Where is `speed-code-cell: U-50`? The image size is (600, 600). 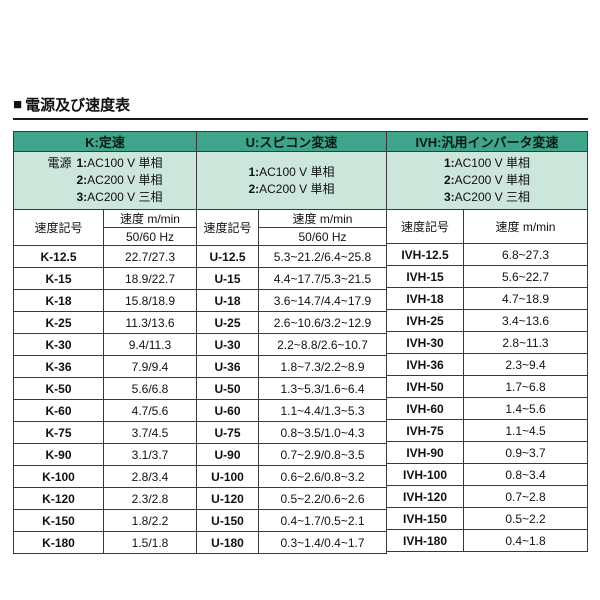
speed-code-cell: U-50 is located at coordinates (227, 388).